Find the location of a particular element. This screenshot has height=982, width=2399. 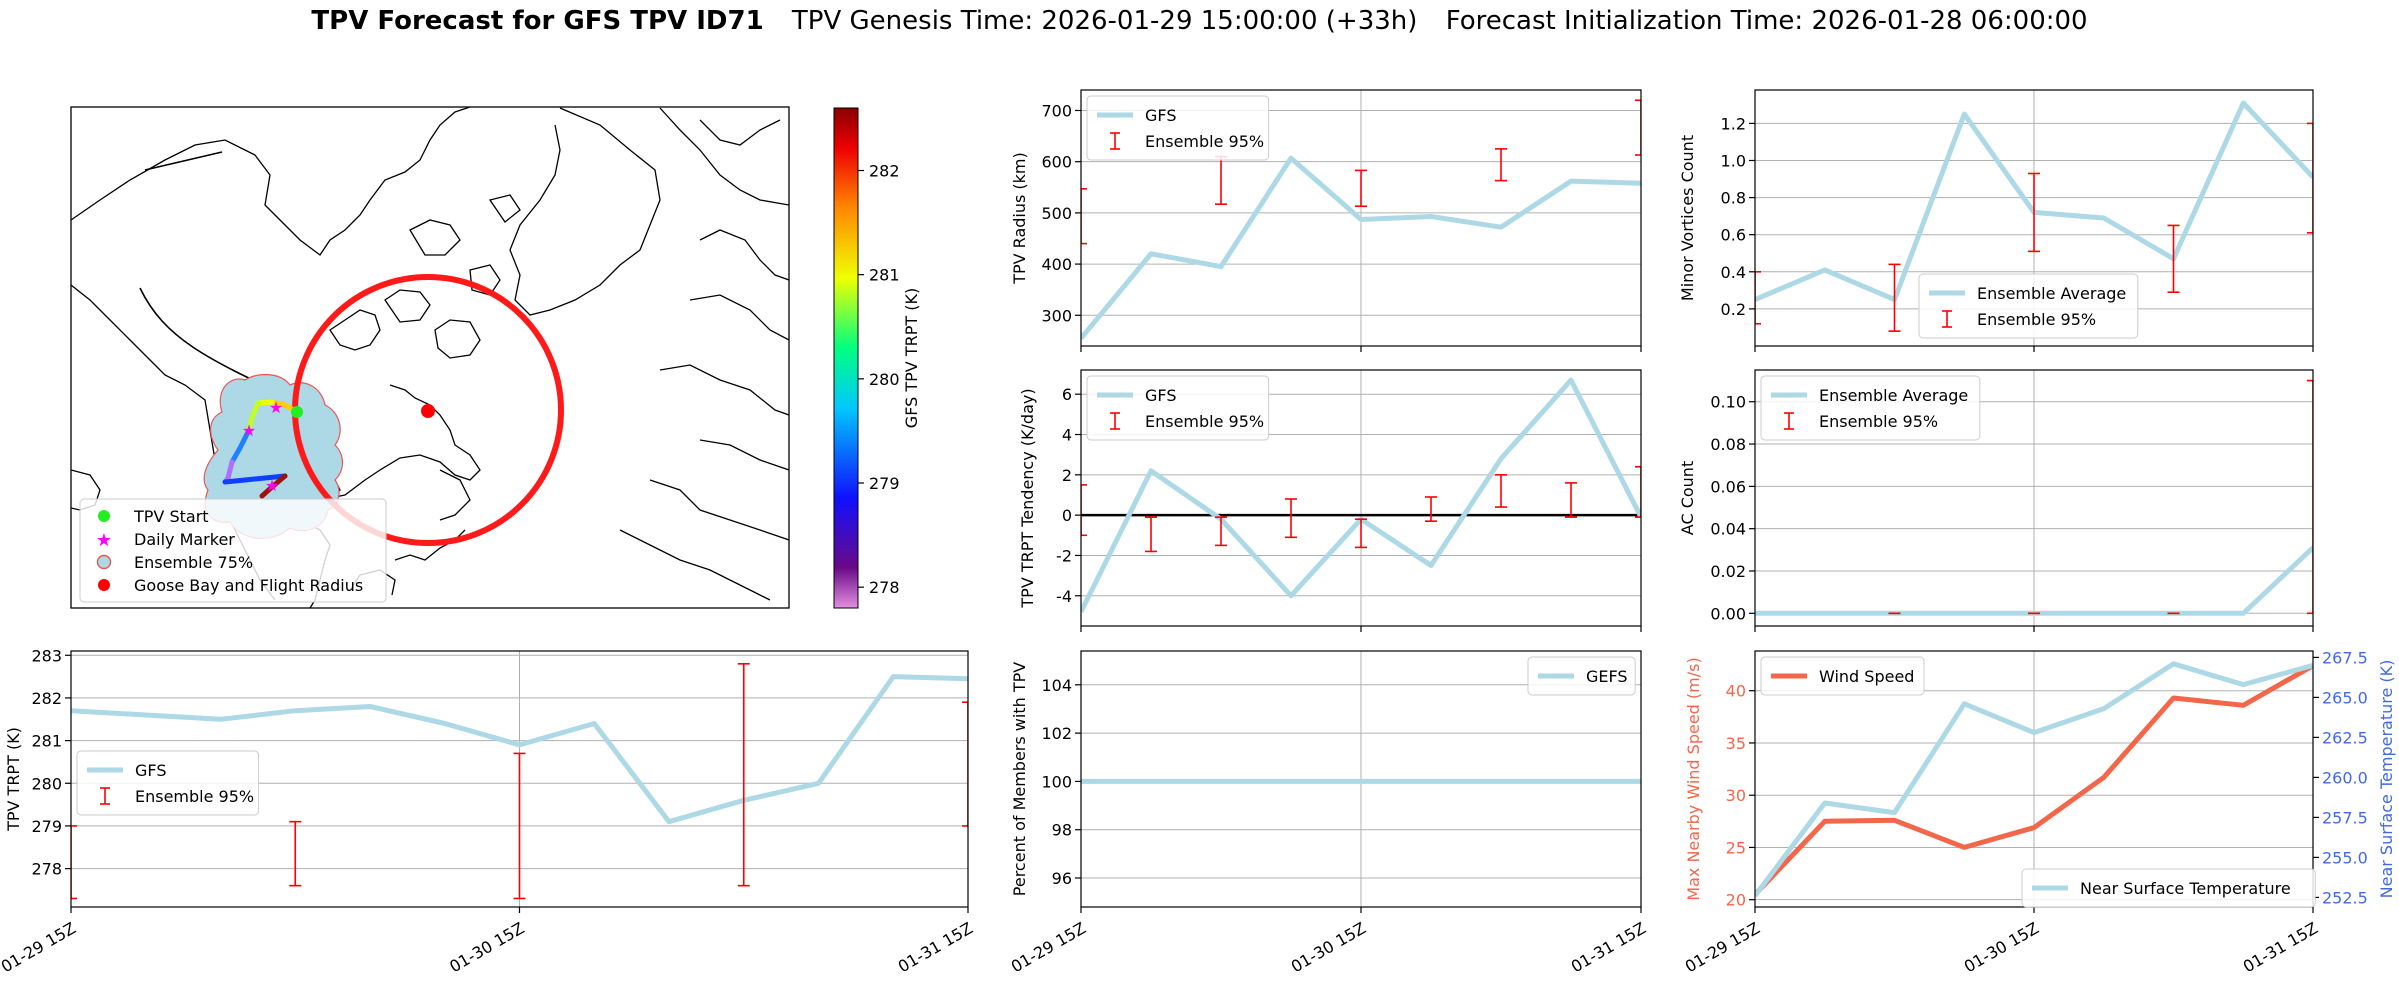

y-tick-label: 300 is located at coordinates (1056, 315).